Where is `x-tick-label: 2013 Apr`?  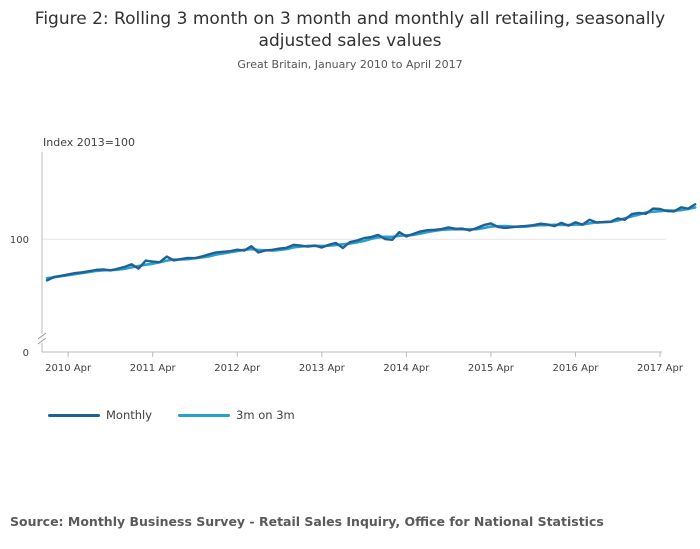 x-tick-label: 2013 Apr is located at coordinates (322, 368).